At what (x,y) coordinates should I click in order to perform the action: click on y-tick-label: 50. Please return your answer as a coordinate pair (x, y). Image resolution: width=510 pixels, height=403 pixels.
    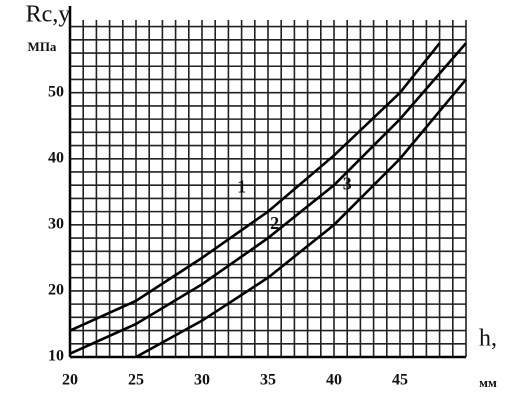
    Looking at the image, I should click on (56, 91).